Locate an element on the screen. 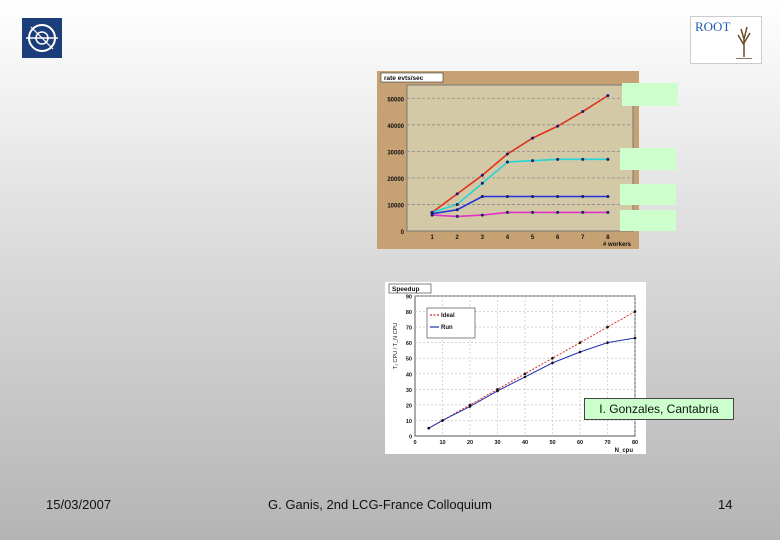  y-tick-label: 70 is located at coordinates (409, 329).